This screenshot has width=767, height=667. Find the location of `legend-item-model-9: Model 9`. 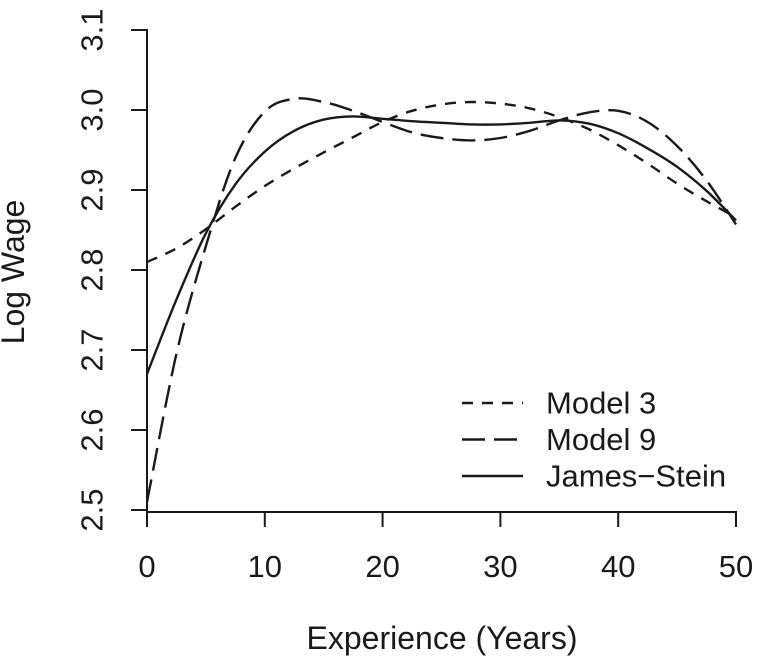

legend-item-model-9: Model 9 is located at coordinates (559, 439).